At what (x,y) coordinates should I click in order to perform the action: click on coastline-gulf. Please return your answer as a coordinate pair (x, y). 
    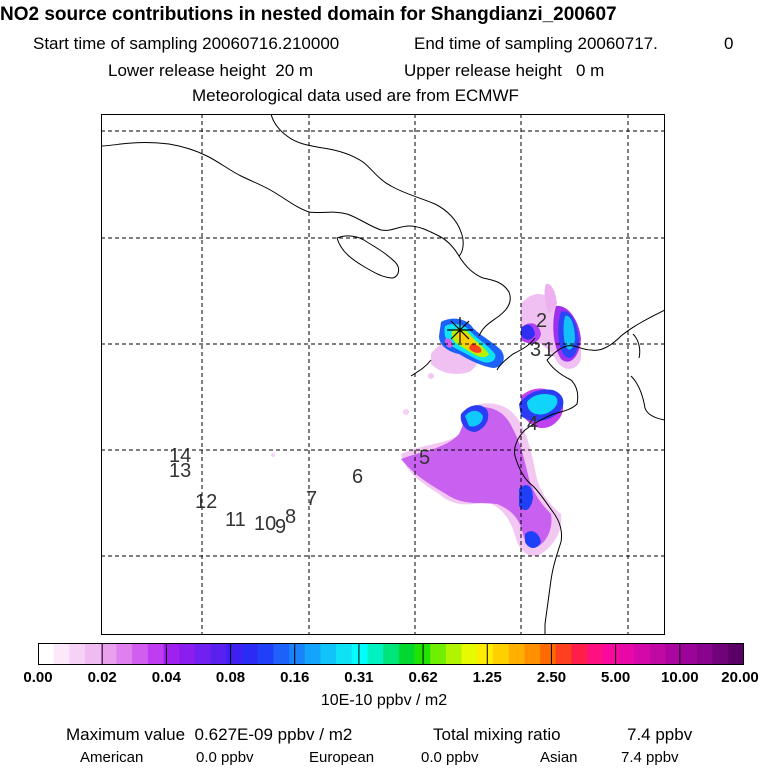
    Looking at the image, I should click on (562, 387).